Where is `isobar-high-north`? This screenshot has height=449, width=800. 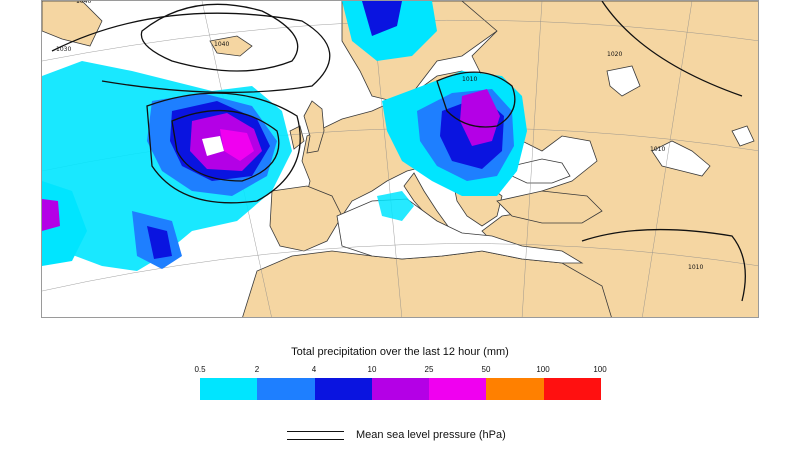
isobar-high-north is located at coordinates (219, 37).